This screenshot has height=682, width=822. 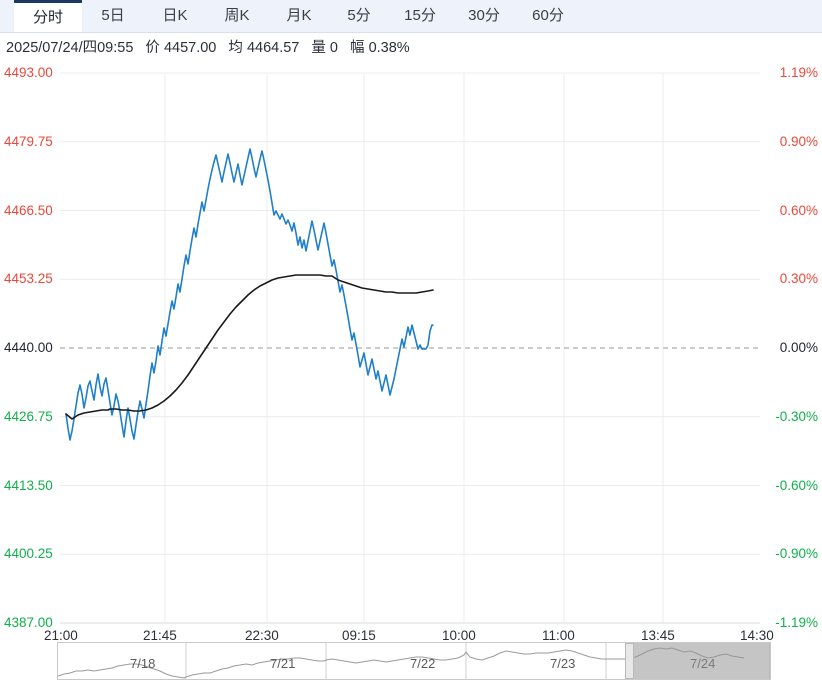 What do you see at coordinates (701, 661) in the screenshot?
I see `navigator-selection` at bounding box center [701, 661].